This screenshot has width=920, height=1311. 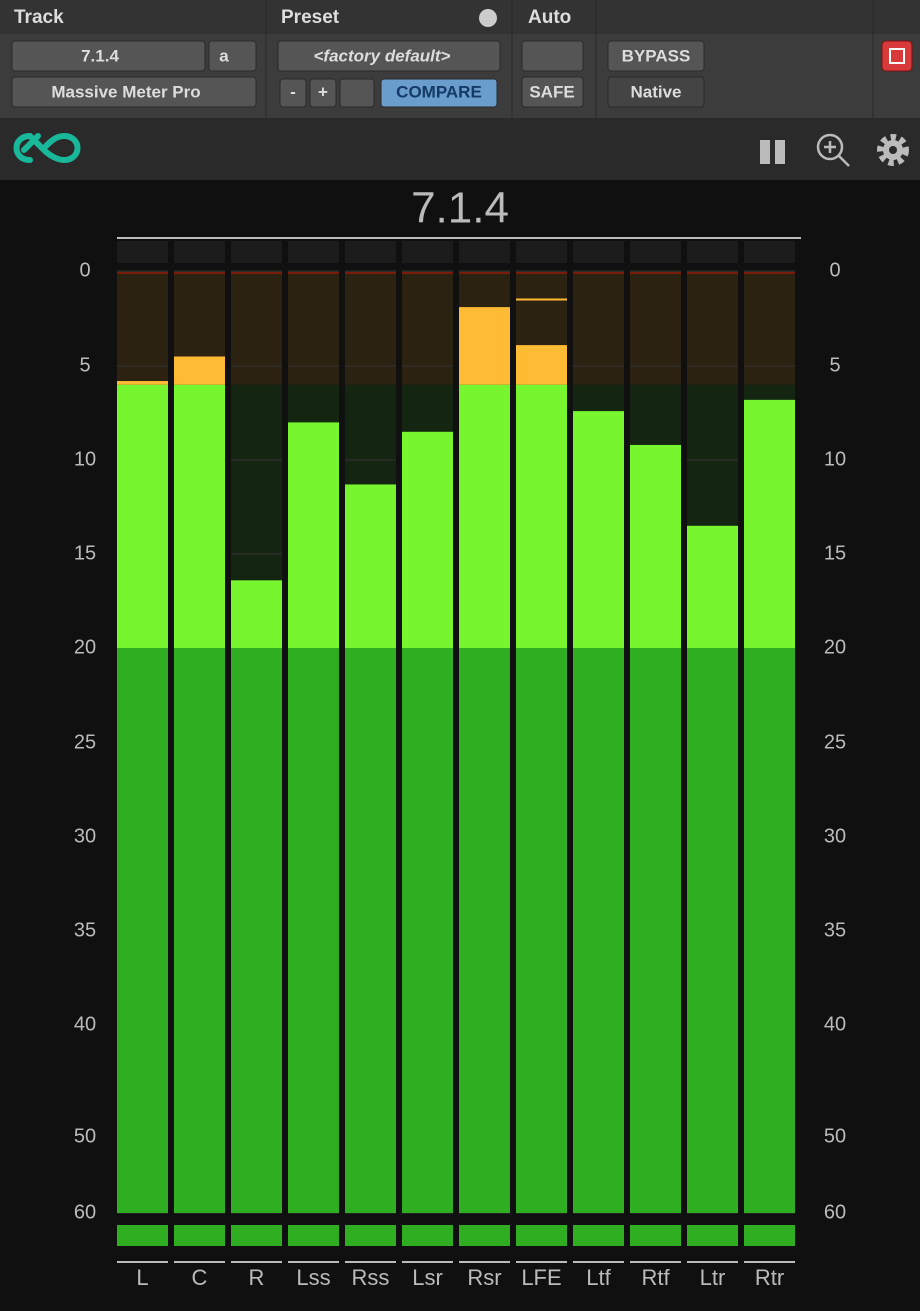 What do you see at coordinates (313, 1277) in the screenshot?
I see `channel-label: Lss` at bounding box center [313, 1277].